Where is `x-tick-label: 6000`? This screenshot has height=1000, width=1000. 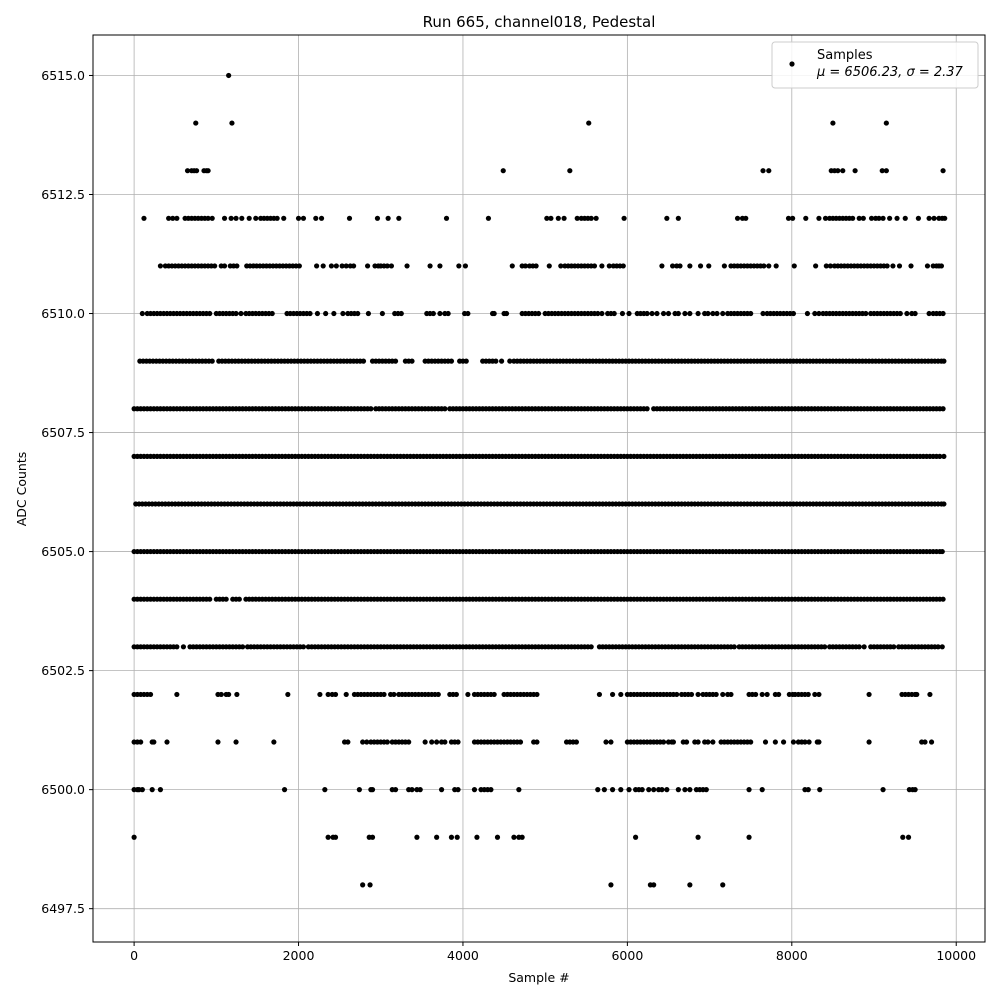
x-tick-label: 6000 is located at coordinates (627, 955).